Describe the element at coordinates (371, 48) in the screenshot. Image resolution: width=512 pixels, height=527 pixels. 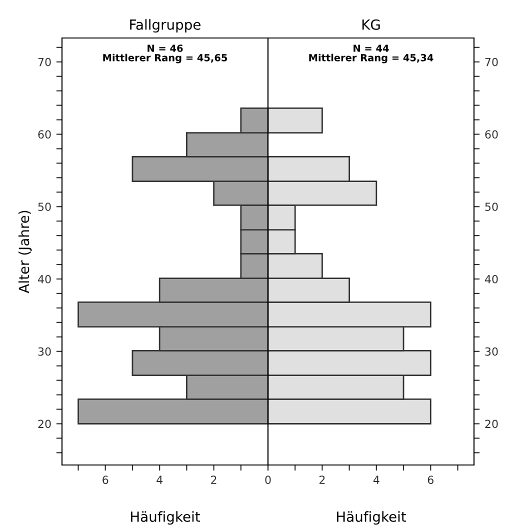
I see `annotation: N = 44` at that location.